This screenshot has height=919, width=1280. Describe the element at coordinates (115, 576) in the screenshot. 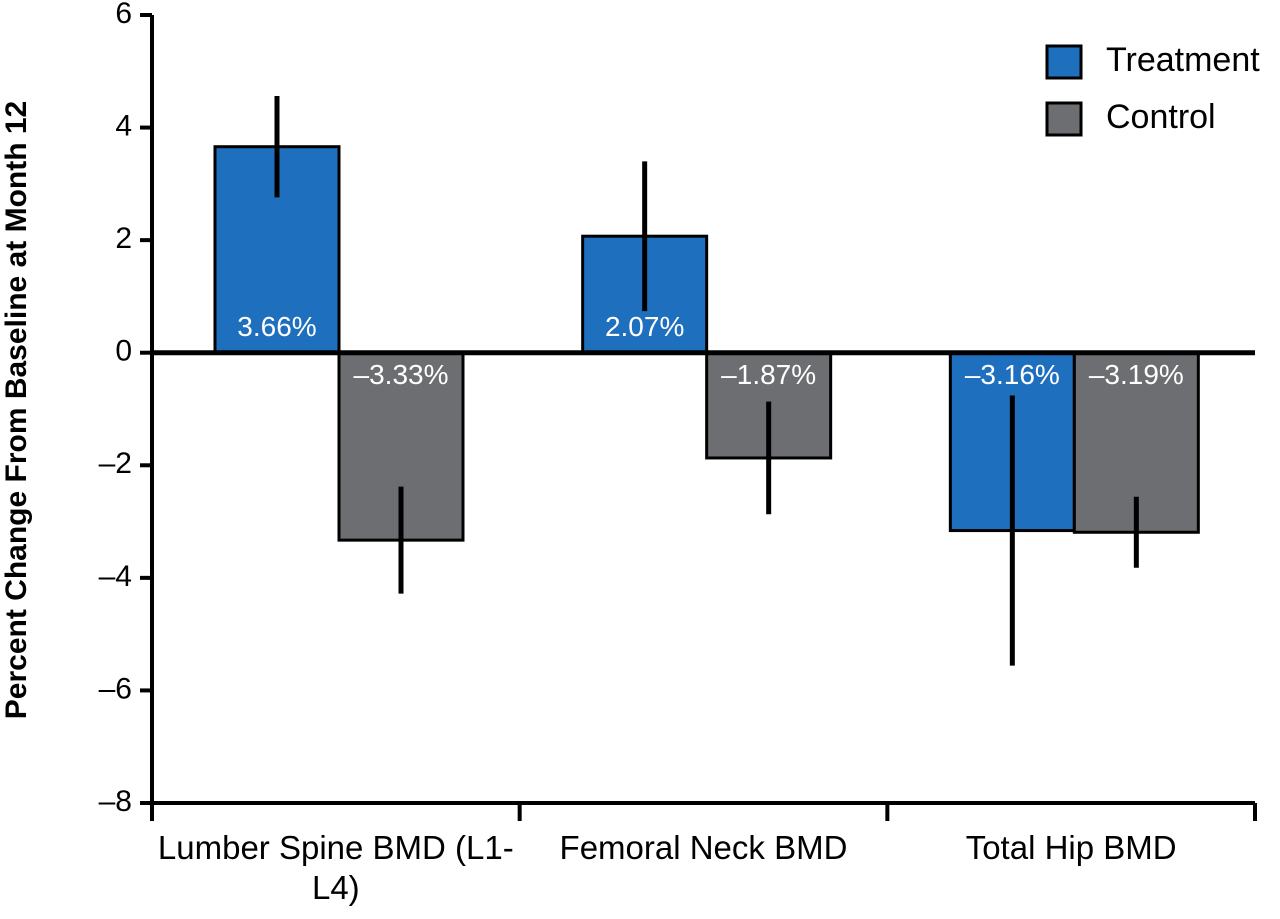

I see `y-tick-label: –4` at that location.